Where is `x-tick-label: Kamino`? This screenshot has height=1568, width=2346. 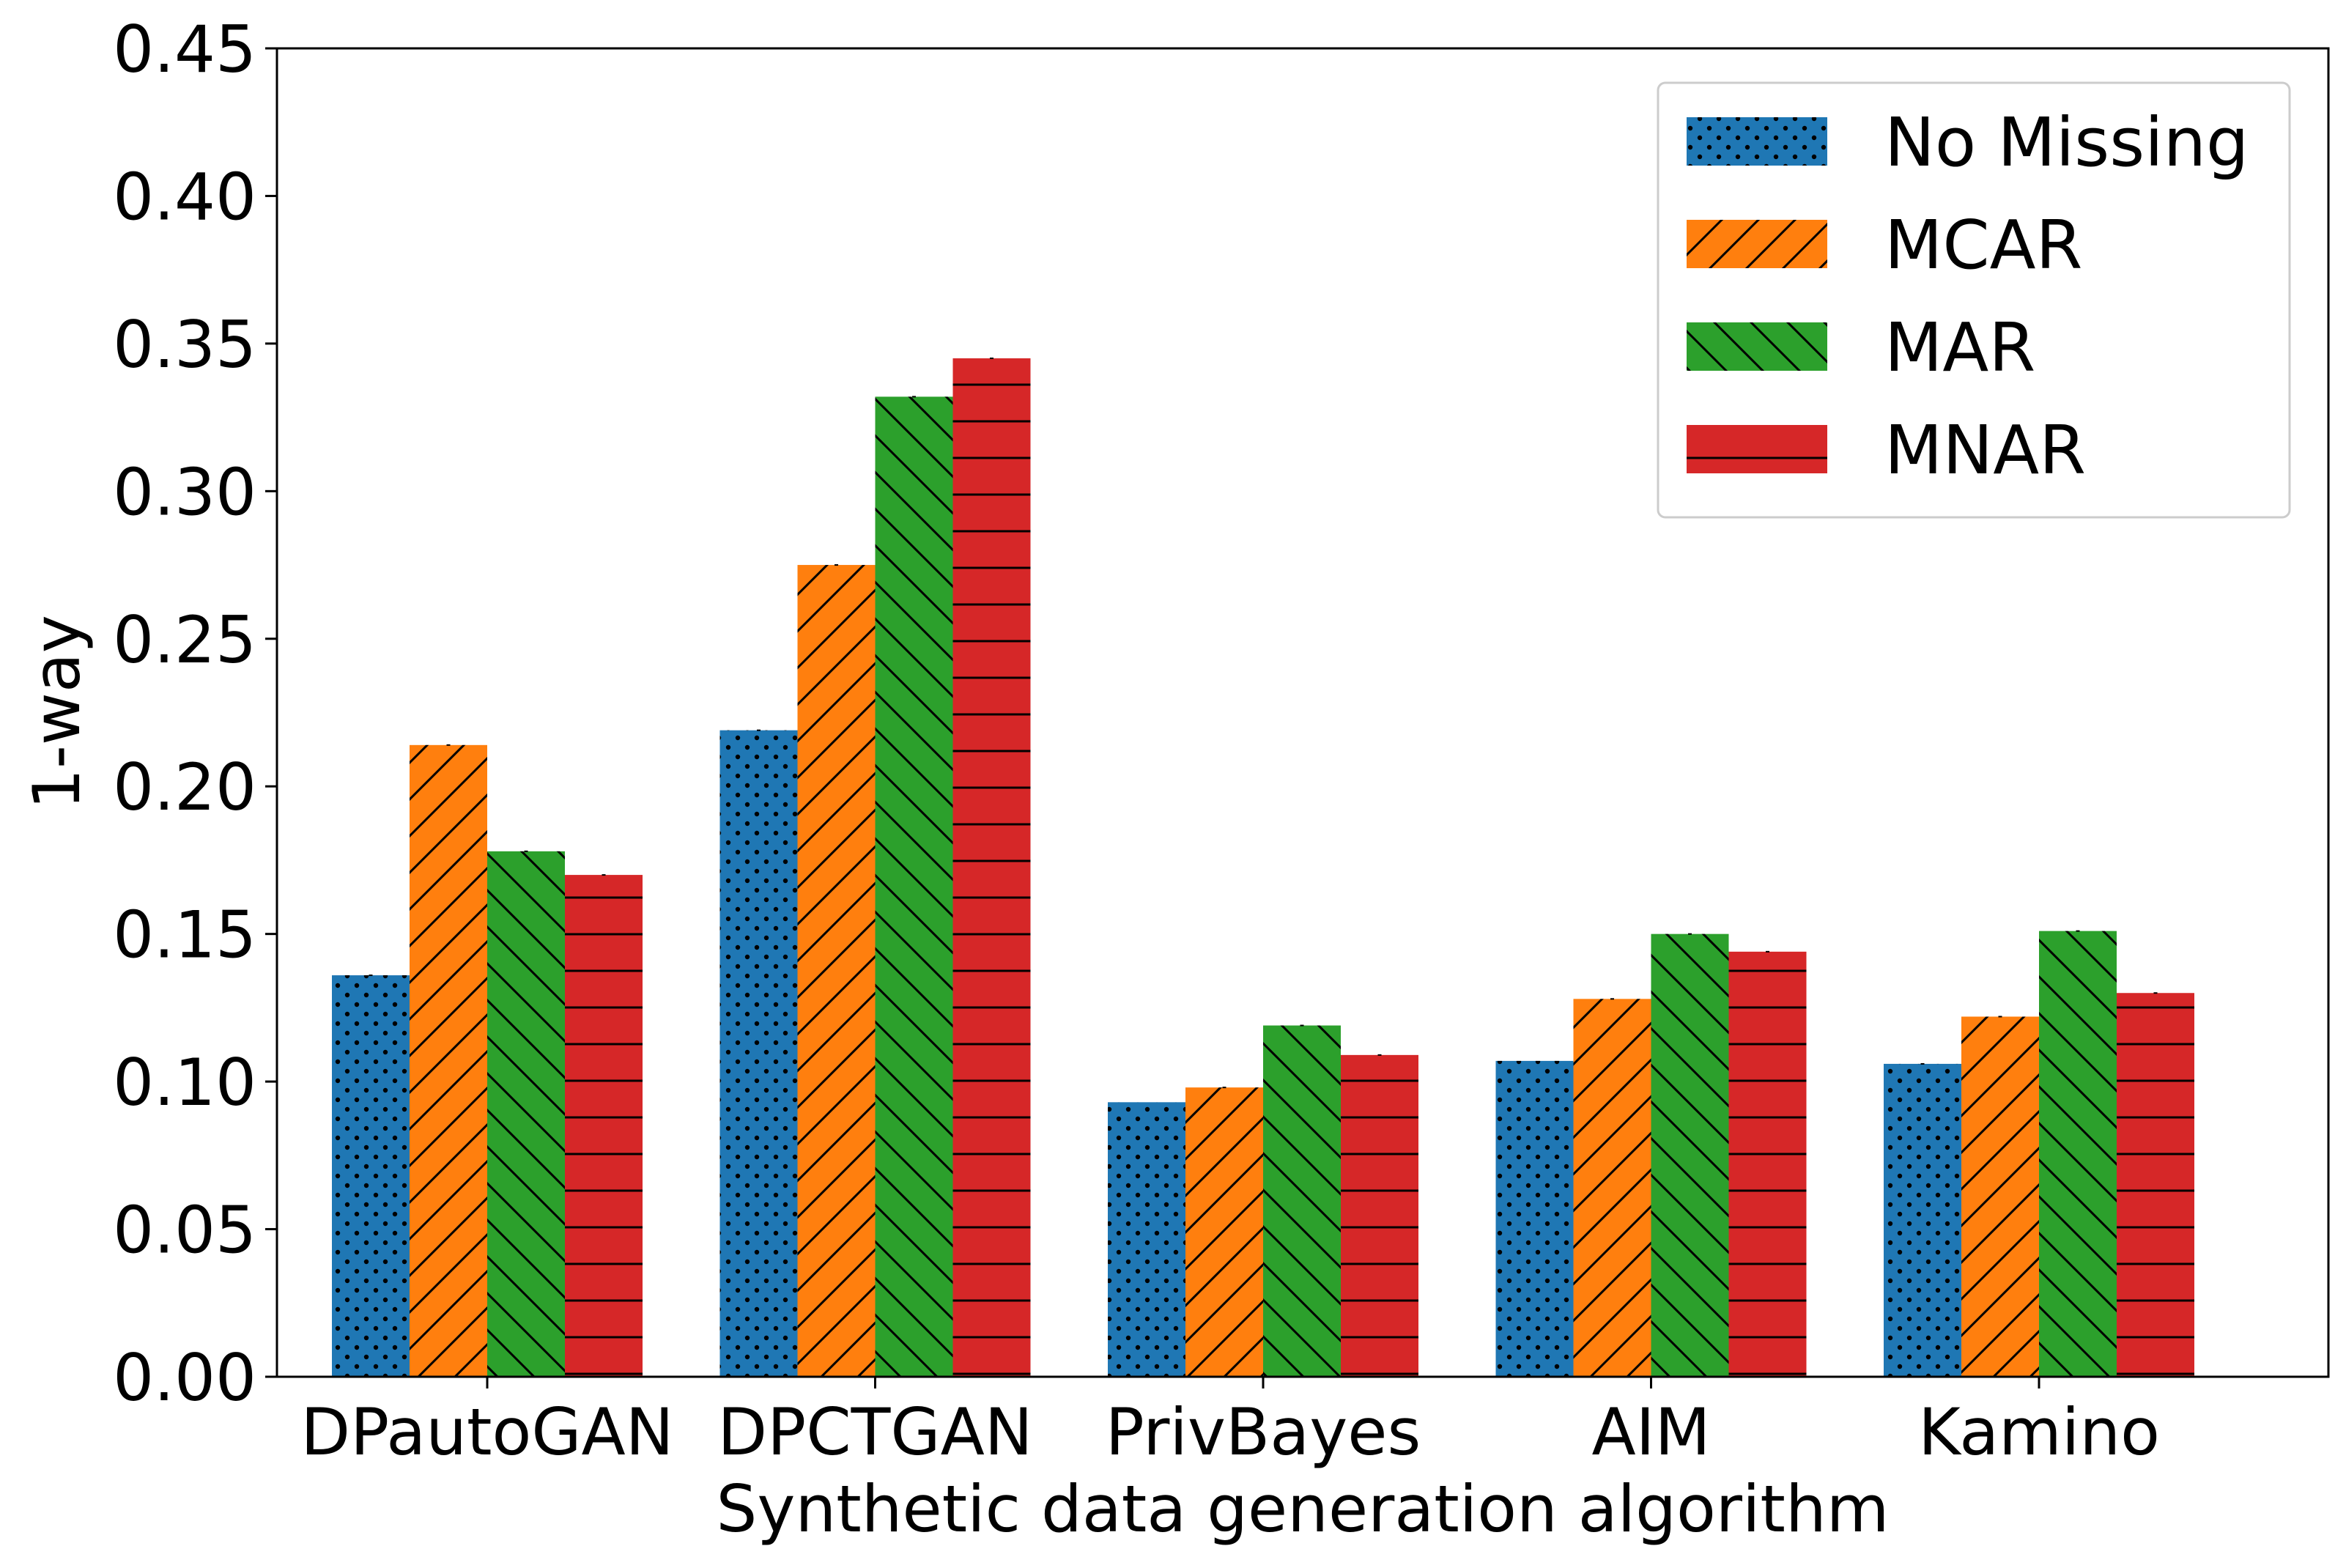 x-tick-label: Kamino is located at coordinates (2039, 1432).